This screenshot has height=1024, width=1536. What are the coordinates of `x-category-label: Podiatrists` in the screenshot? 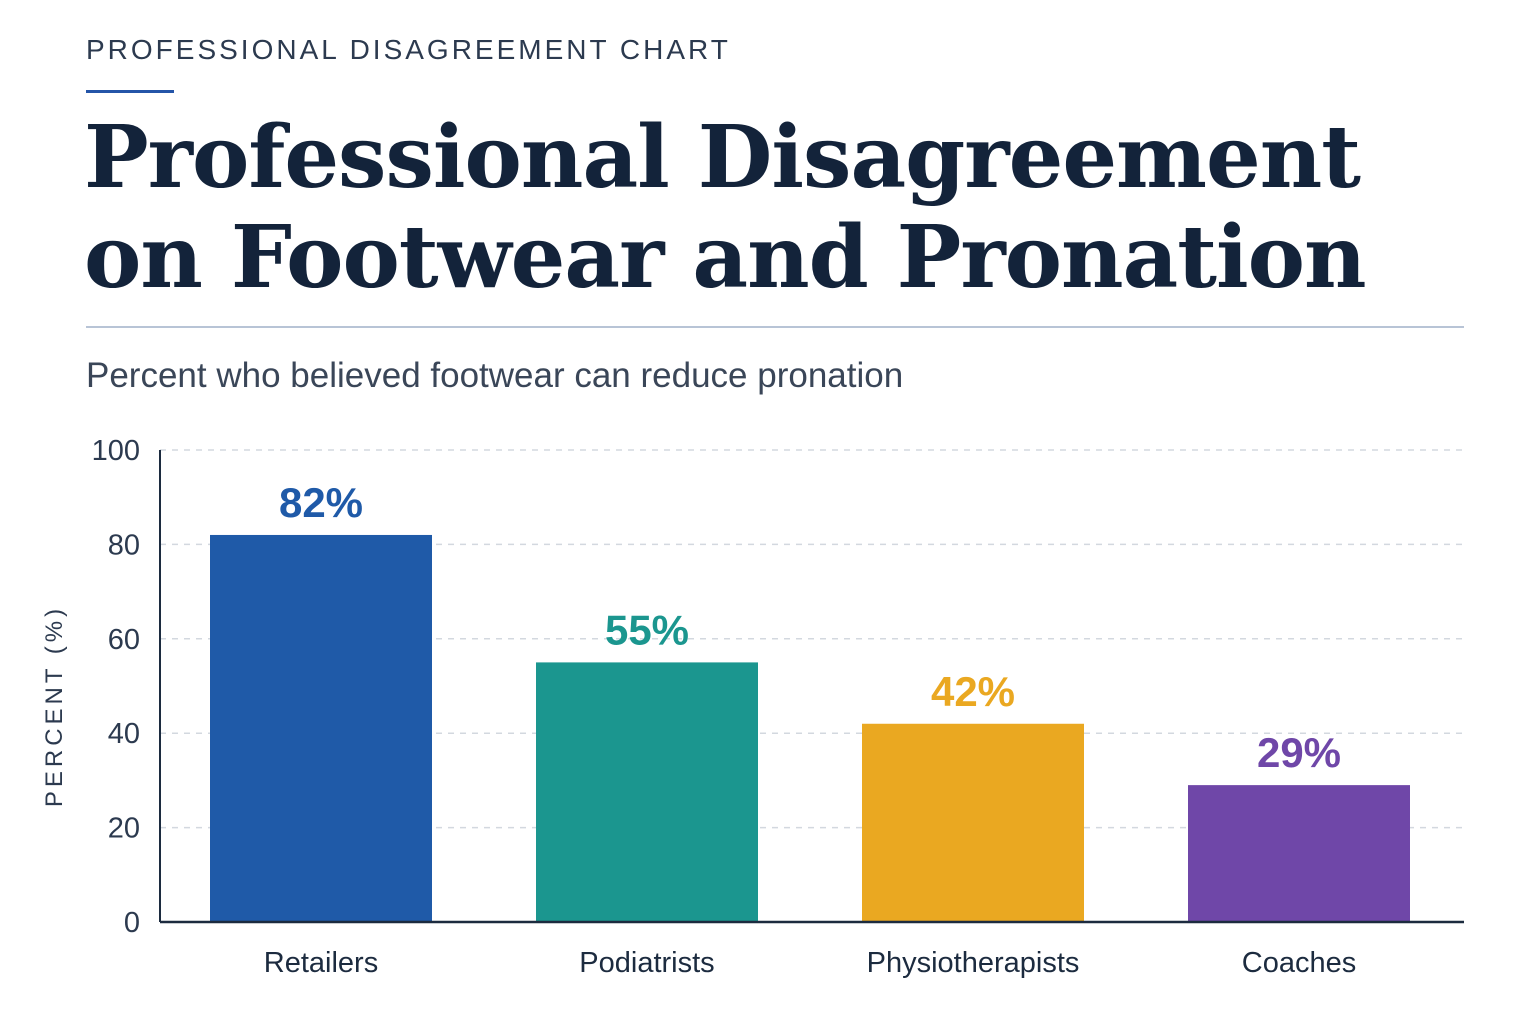 It's located at (646, 963).